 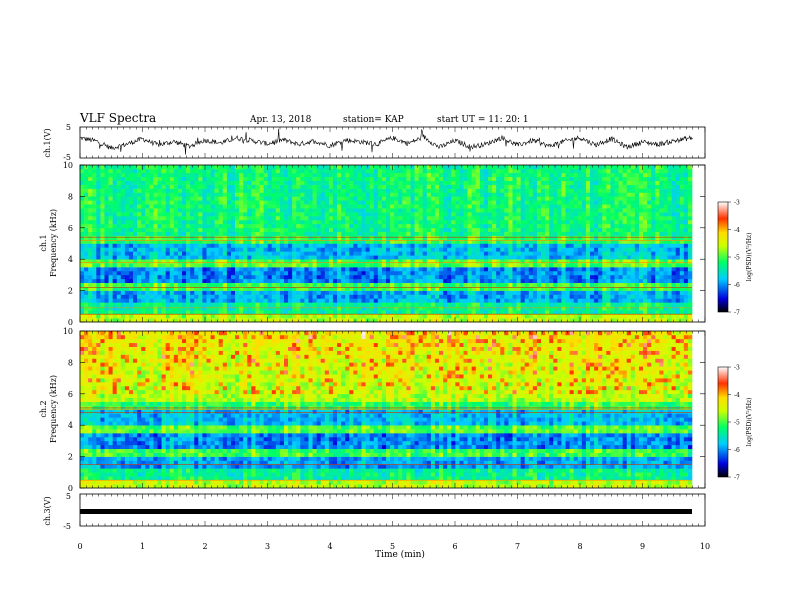 What do you see at coordinates (373, 120) in the screenshot?
I see `station-label: station= KAP` at bounding box center [373, 120].